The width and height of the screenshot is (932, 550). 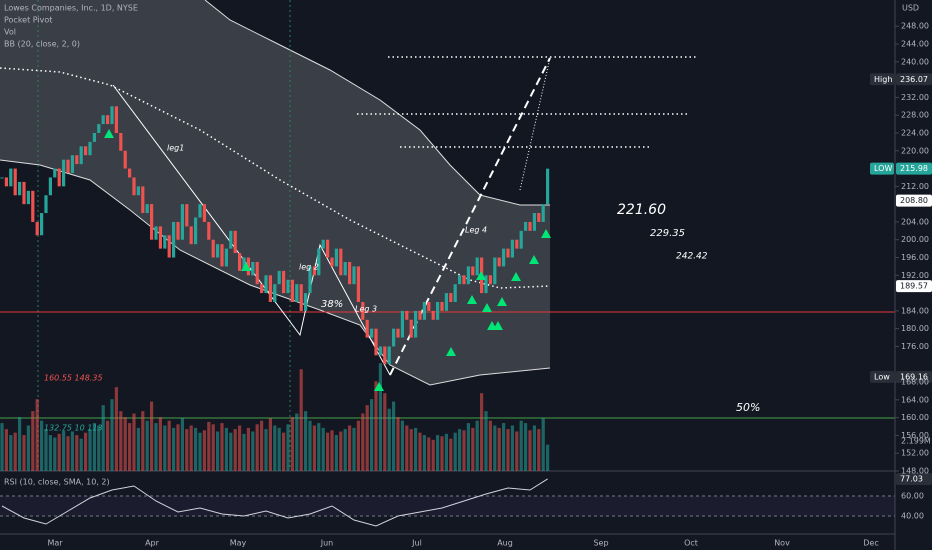 I want to click on badge-label: 189.57, so click(x=914, y=286).